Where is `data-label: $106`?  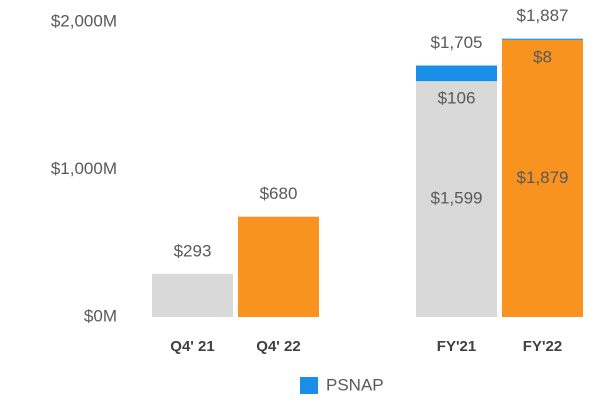
data-label: $106 is located at coordinates (457, 98).